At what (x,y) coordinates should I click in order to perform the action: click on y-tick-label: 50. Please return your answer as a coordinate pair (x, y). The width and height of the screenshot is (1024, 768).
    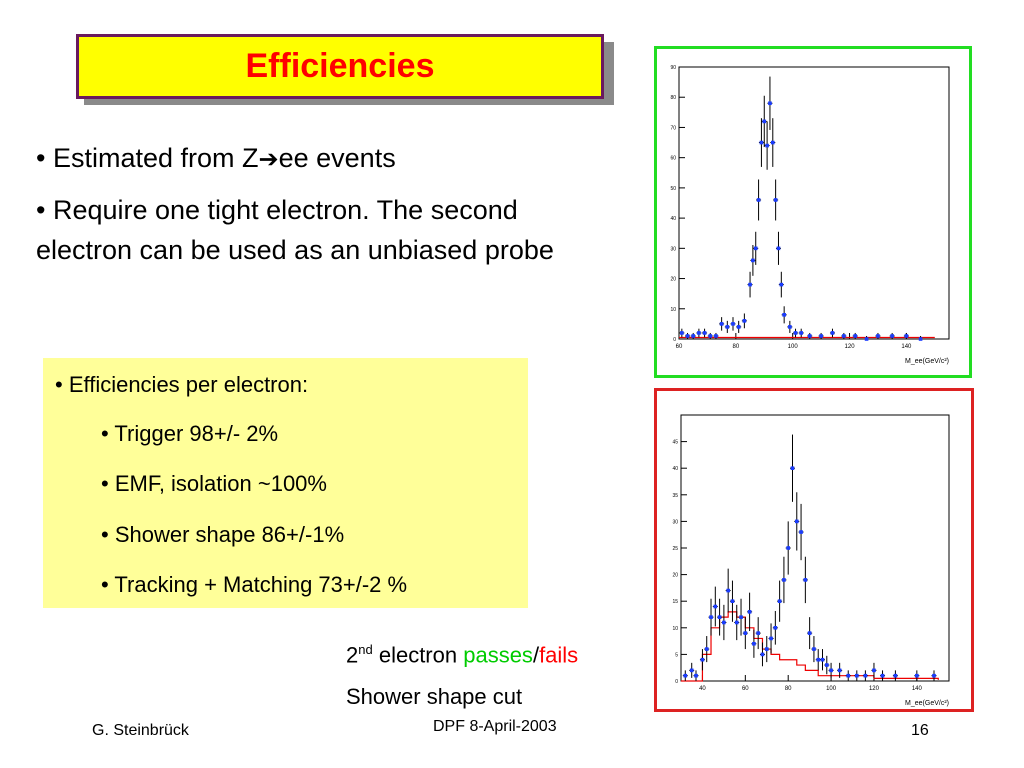
    Looking at the image, I should click on (673, 189).